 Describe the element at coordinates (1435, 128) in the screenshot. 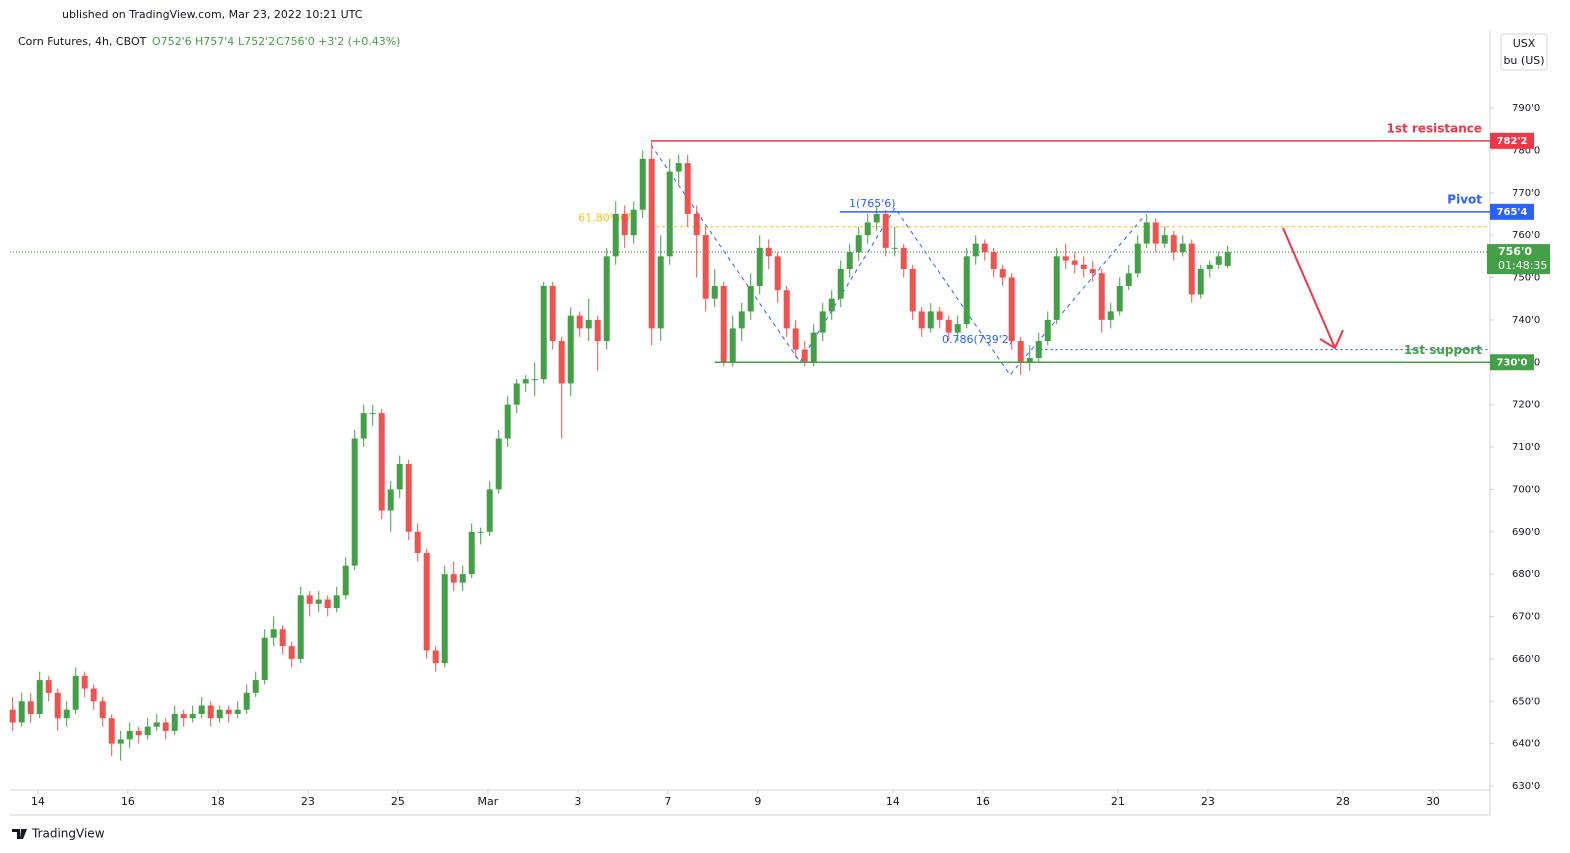

I see `level-name: 1st resistance` at that location.